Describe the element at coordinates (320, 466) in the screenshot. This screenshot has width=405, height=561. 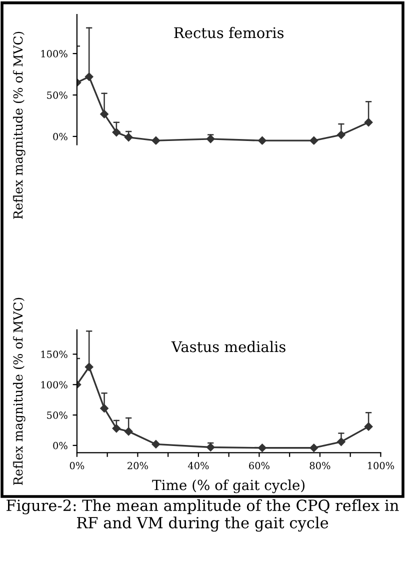
I see `x-tick-label: 80%` at that location.